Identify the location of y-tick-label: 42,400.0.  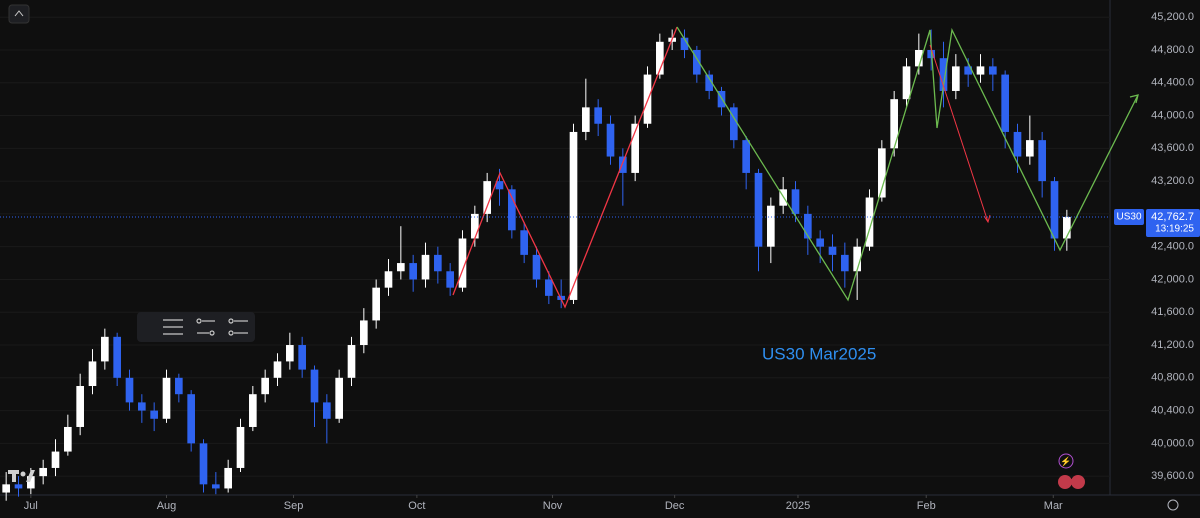
(1172, 247).